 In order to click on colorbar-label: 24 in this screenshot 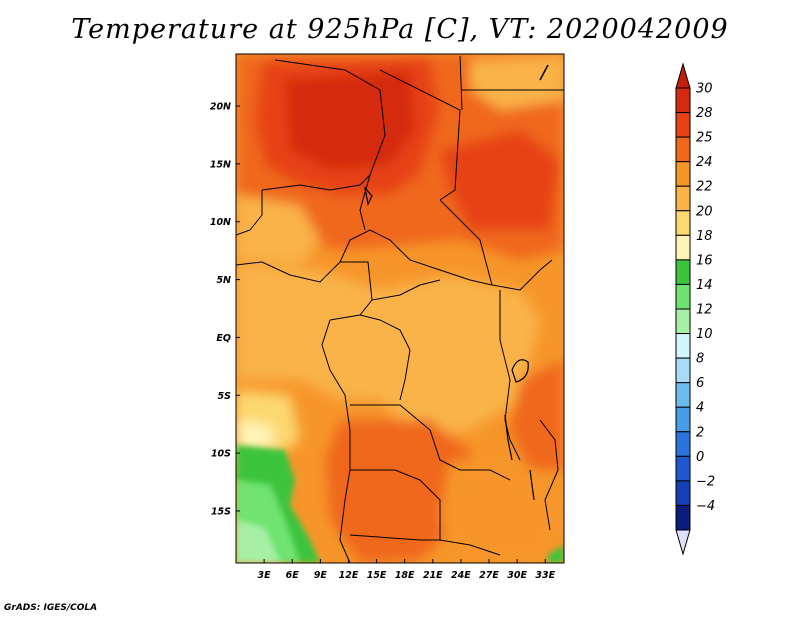, I will do `click(704, 162)`.